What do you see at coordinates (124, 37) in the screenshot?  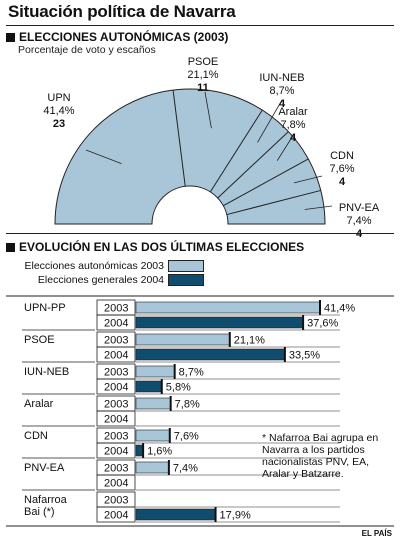 I see `section1-title: ELECCIONES AUTONÓMICAS (2003)` at bounding box center [124, 37].